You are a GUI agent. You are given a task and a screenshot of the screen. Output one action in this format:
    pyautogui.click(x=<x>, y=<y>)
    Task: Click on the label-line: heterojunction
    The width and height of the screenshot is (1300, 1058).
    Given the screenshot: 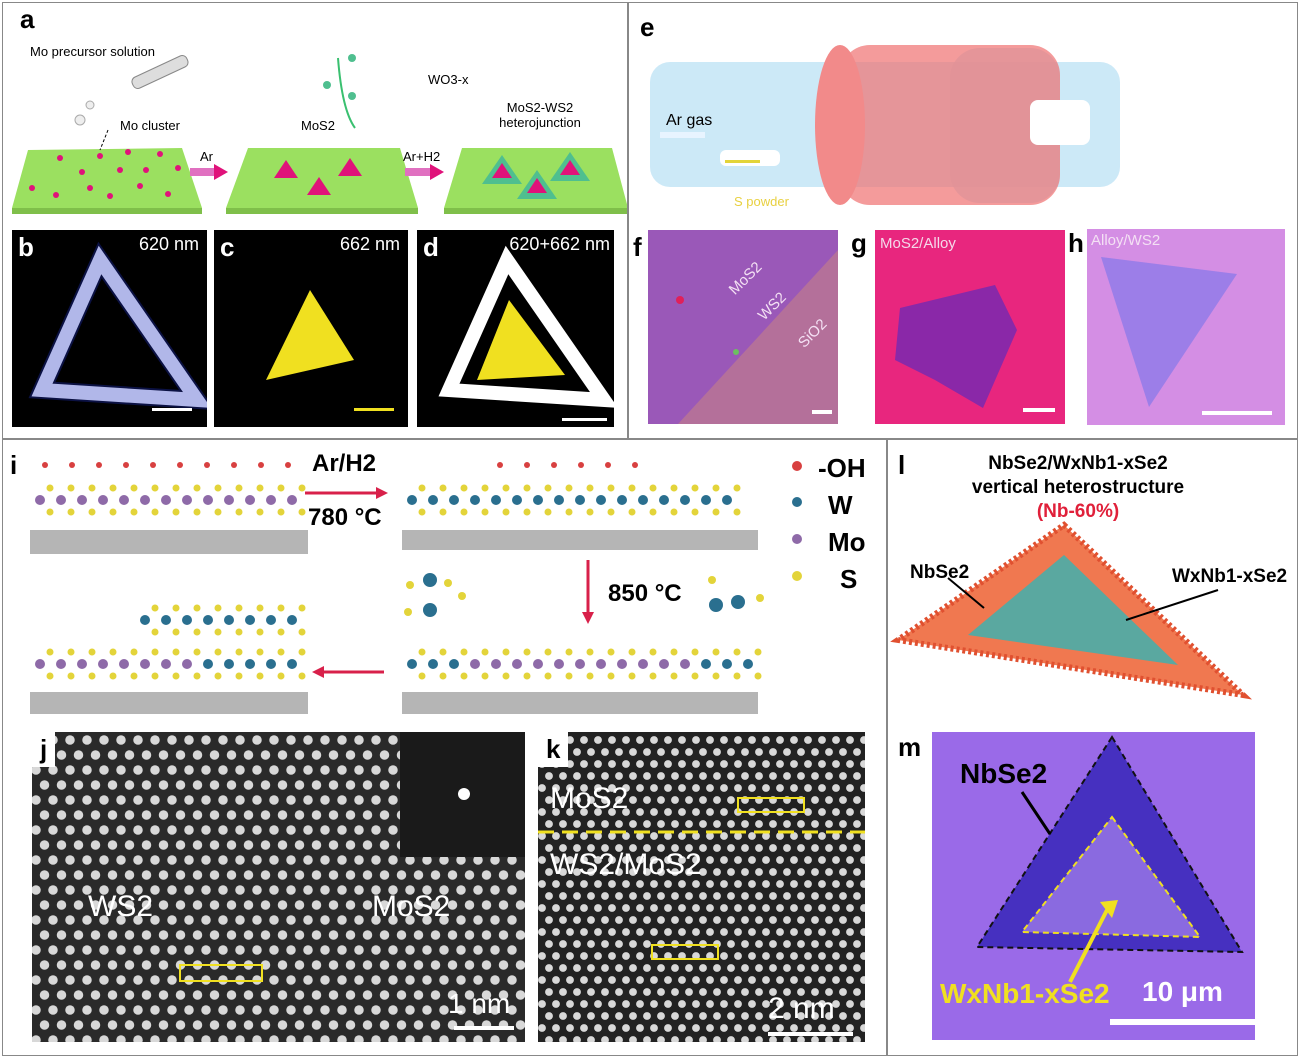 What is the action you would take?
    pyautogui.click(x=540, y=122)
    